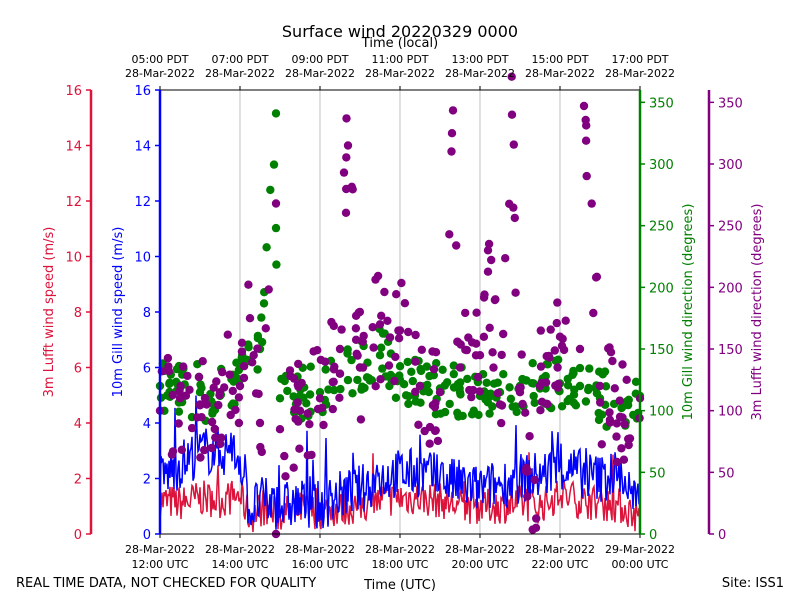 This screenshot has width=800, height=600. I want to click on gill-direction-tick-label: 0, so click(653, 535).